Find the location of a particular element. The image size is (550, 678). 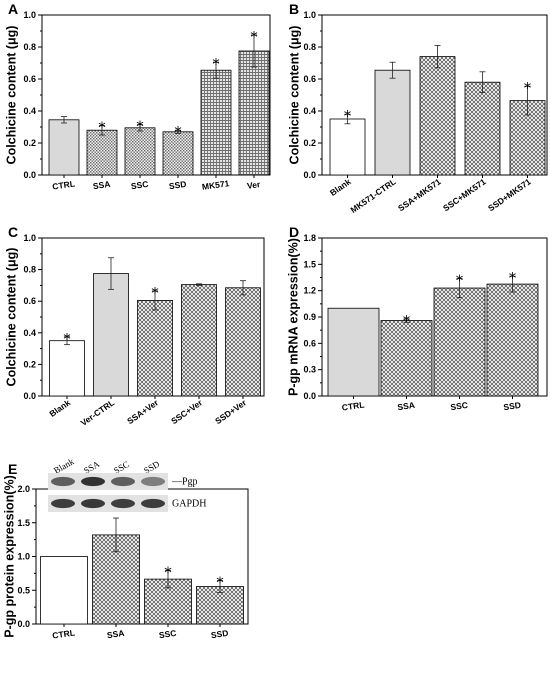

blot-strip is located at coordinates (108, 481).